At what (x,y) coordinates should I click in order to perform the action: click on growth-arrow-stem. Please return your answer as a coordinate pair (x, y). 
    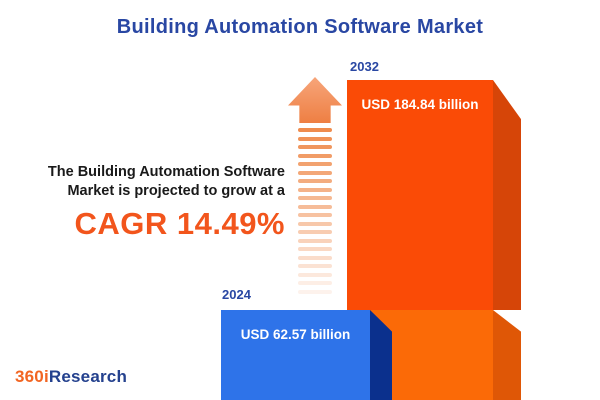
    Looking at the image, I should click on (315, 213).